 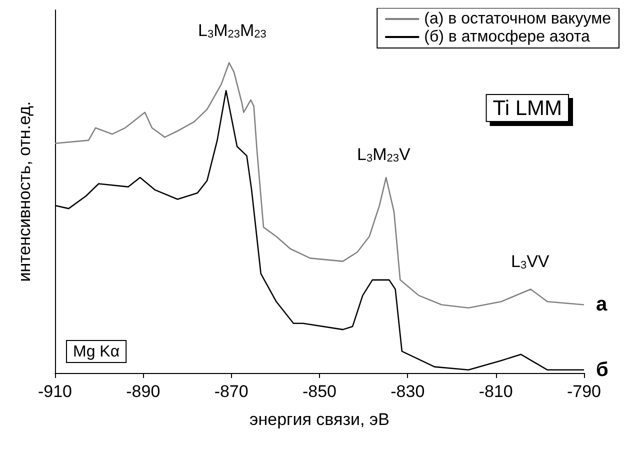 I want to click on x-tick-label: -830, so click(x=407, y=391).